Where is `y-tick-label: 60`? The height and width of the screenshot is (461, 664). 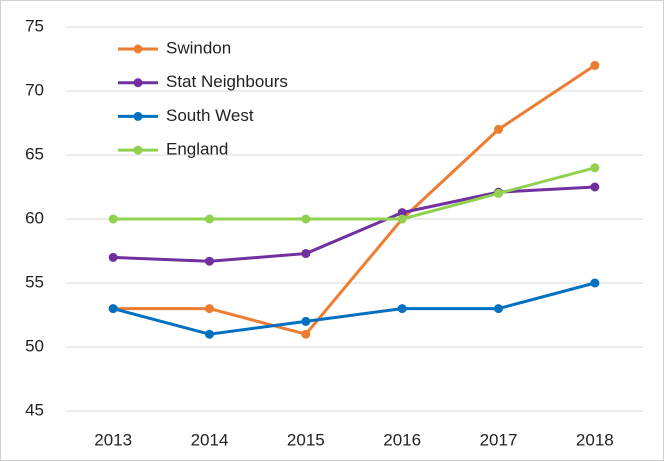 y-tick-label: 60 is located at coordinates (34, 217).